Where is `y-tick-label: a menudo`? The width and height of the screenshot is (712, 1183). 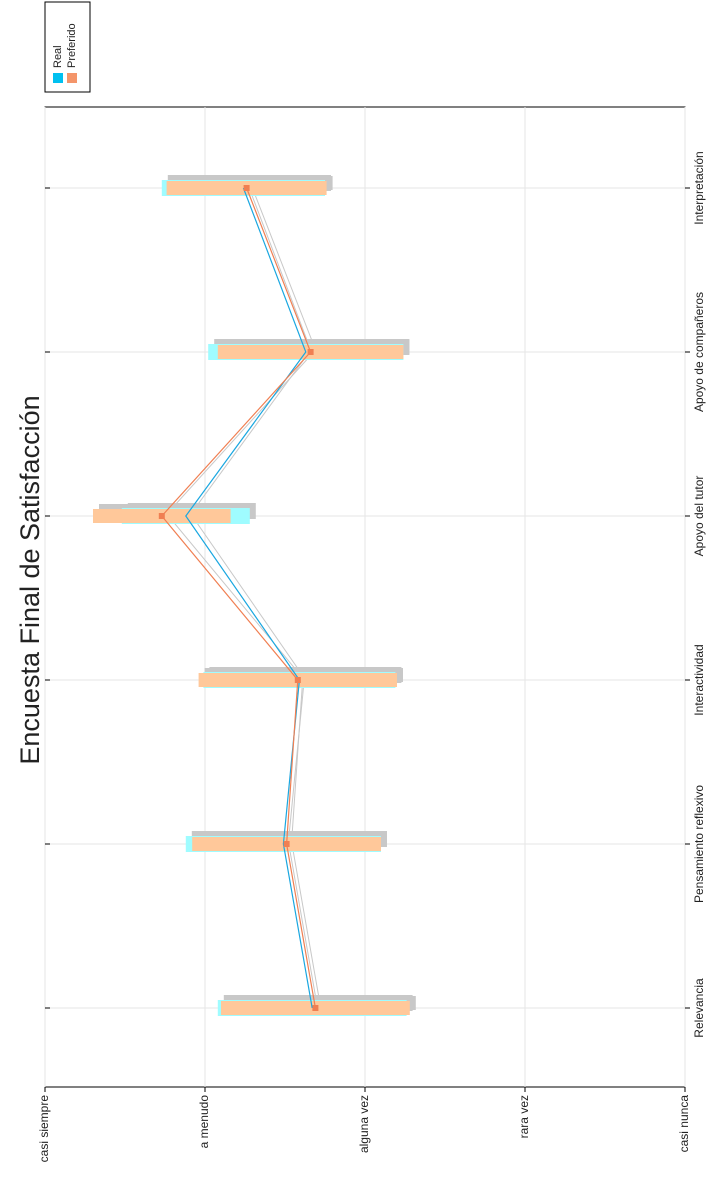
y-tick-label: a menudo is located at coordinates (204, 1122).